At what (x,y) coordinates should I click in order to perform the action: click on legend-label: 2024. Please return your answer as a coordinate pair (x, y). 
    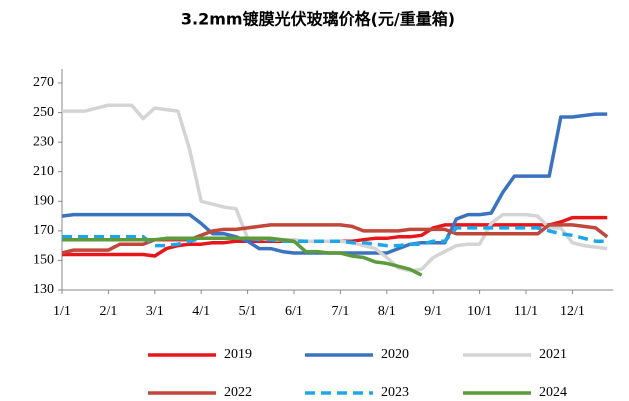
    Looking at the image, I should click on (553, 392).